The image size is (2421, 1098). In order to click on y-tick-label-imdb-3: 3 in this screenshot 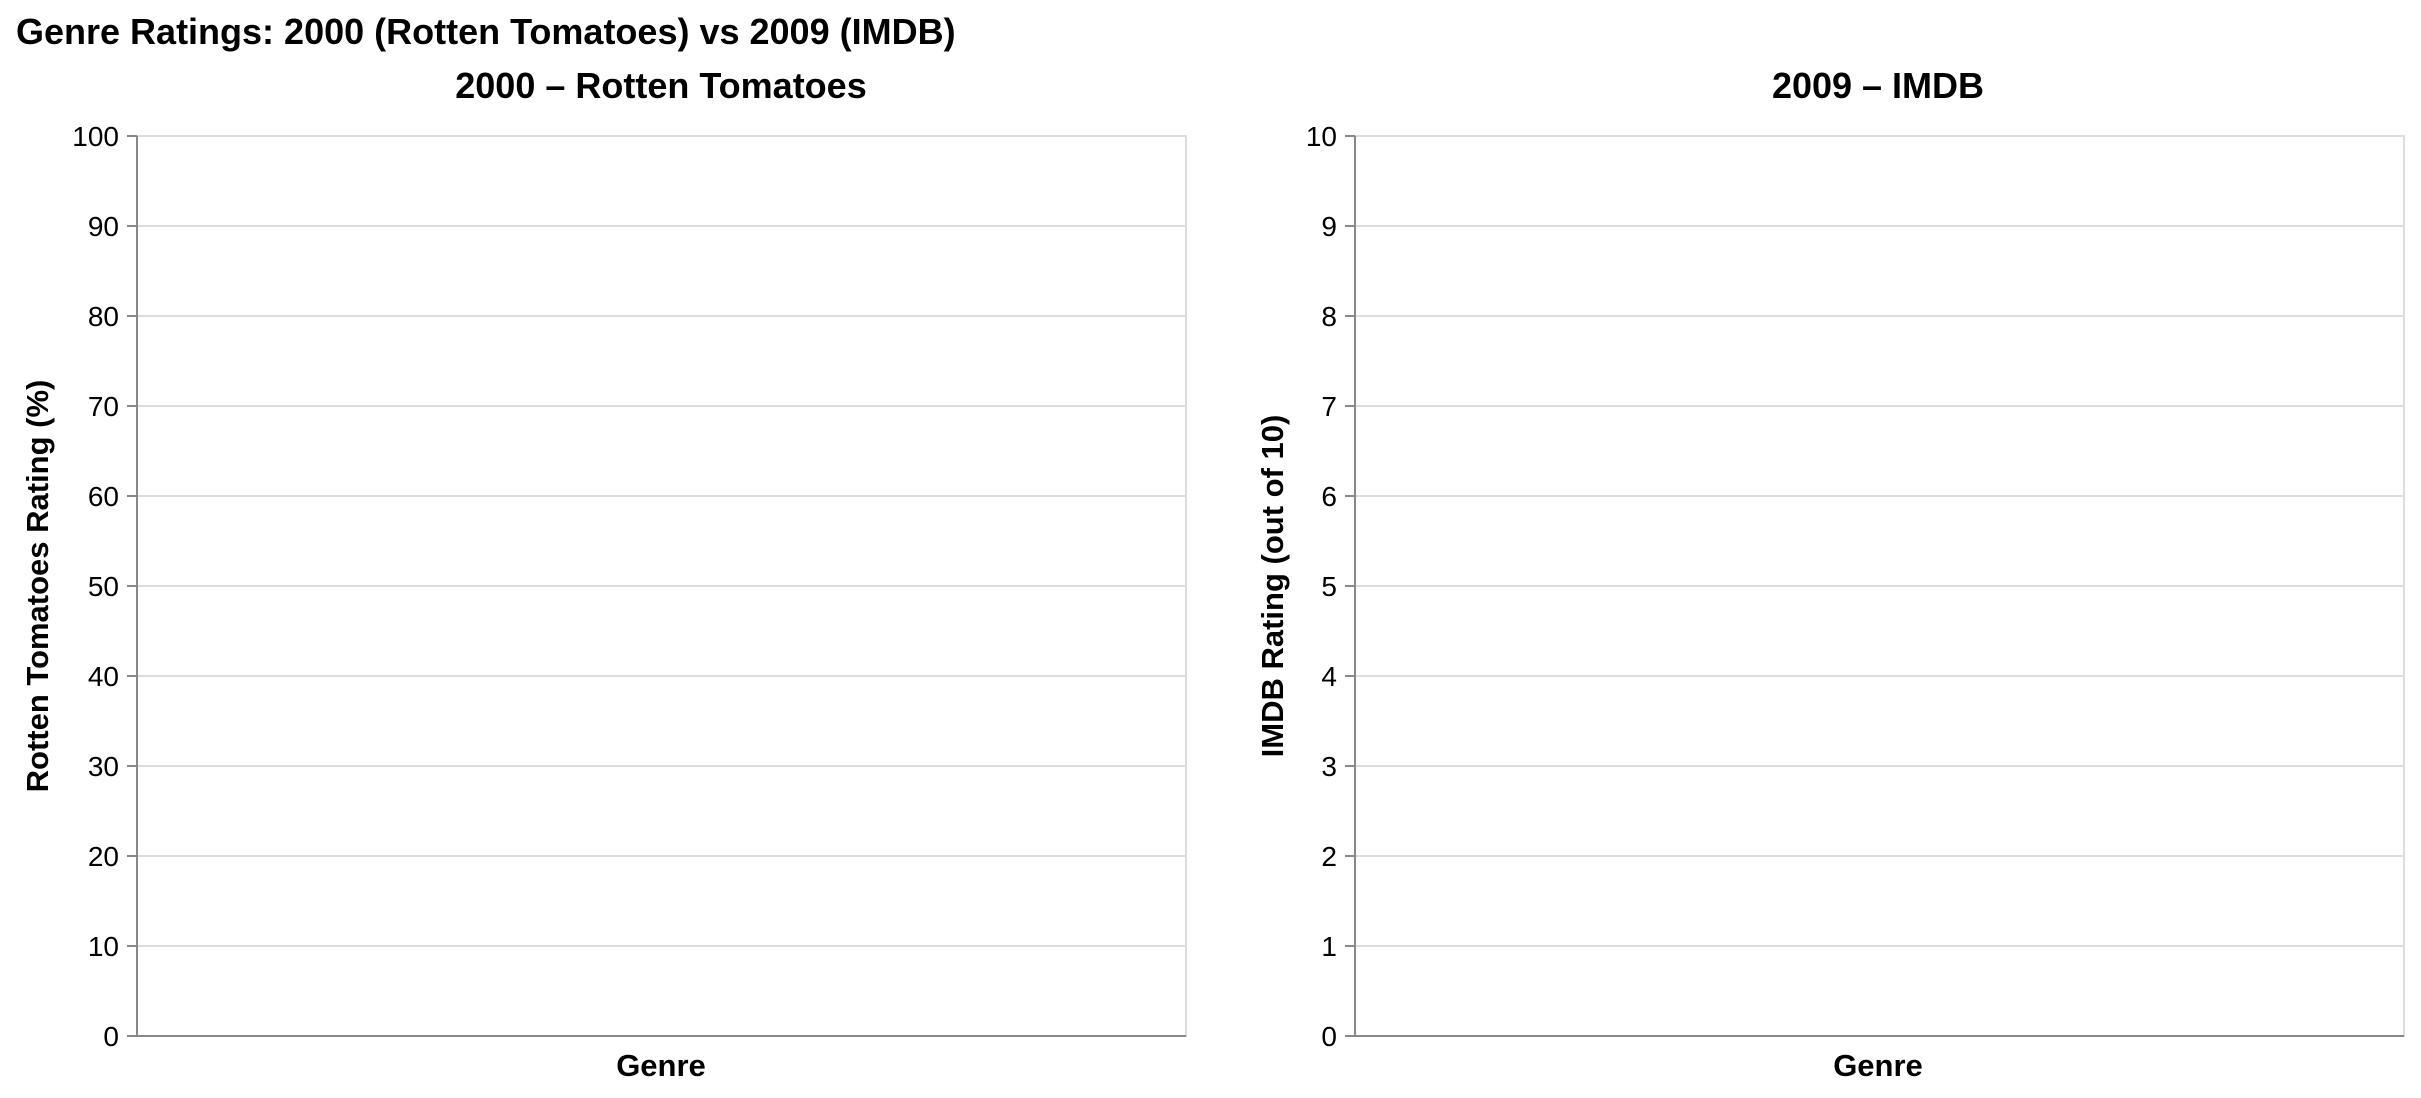, I will do `click(1329, 766)`.